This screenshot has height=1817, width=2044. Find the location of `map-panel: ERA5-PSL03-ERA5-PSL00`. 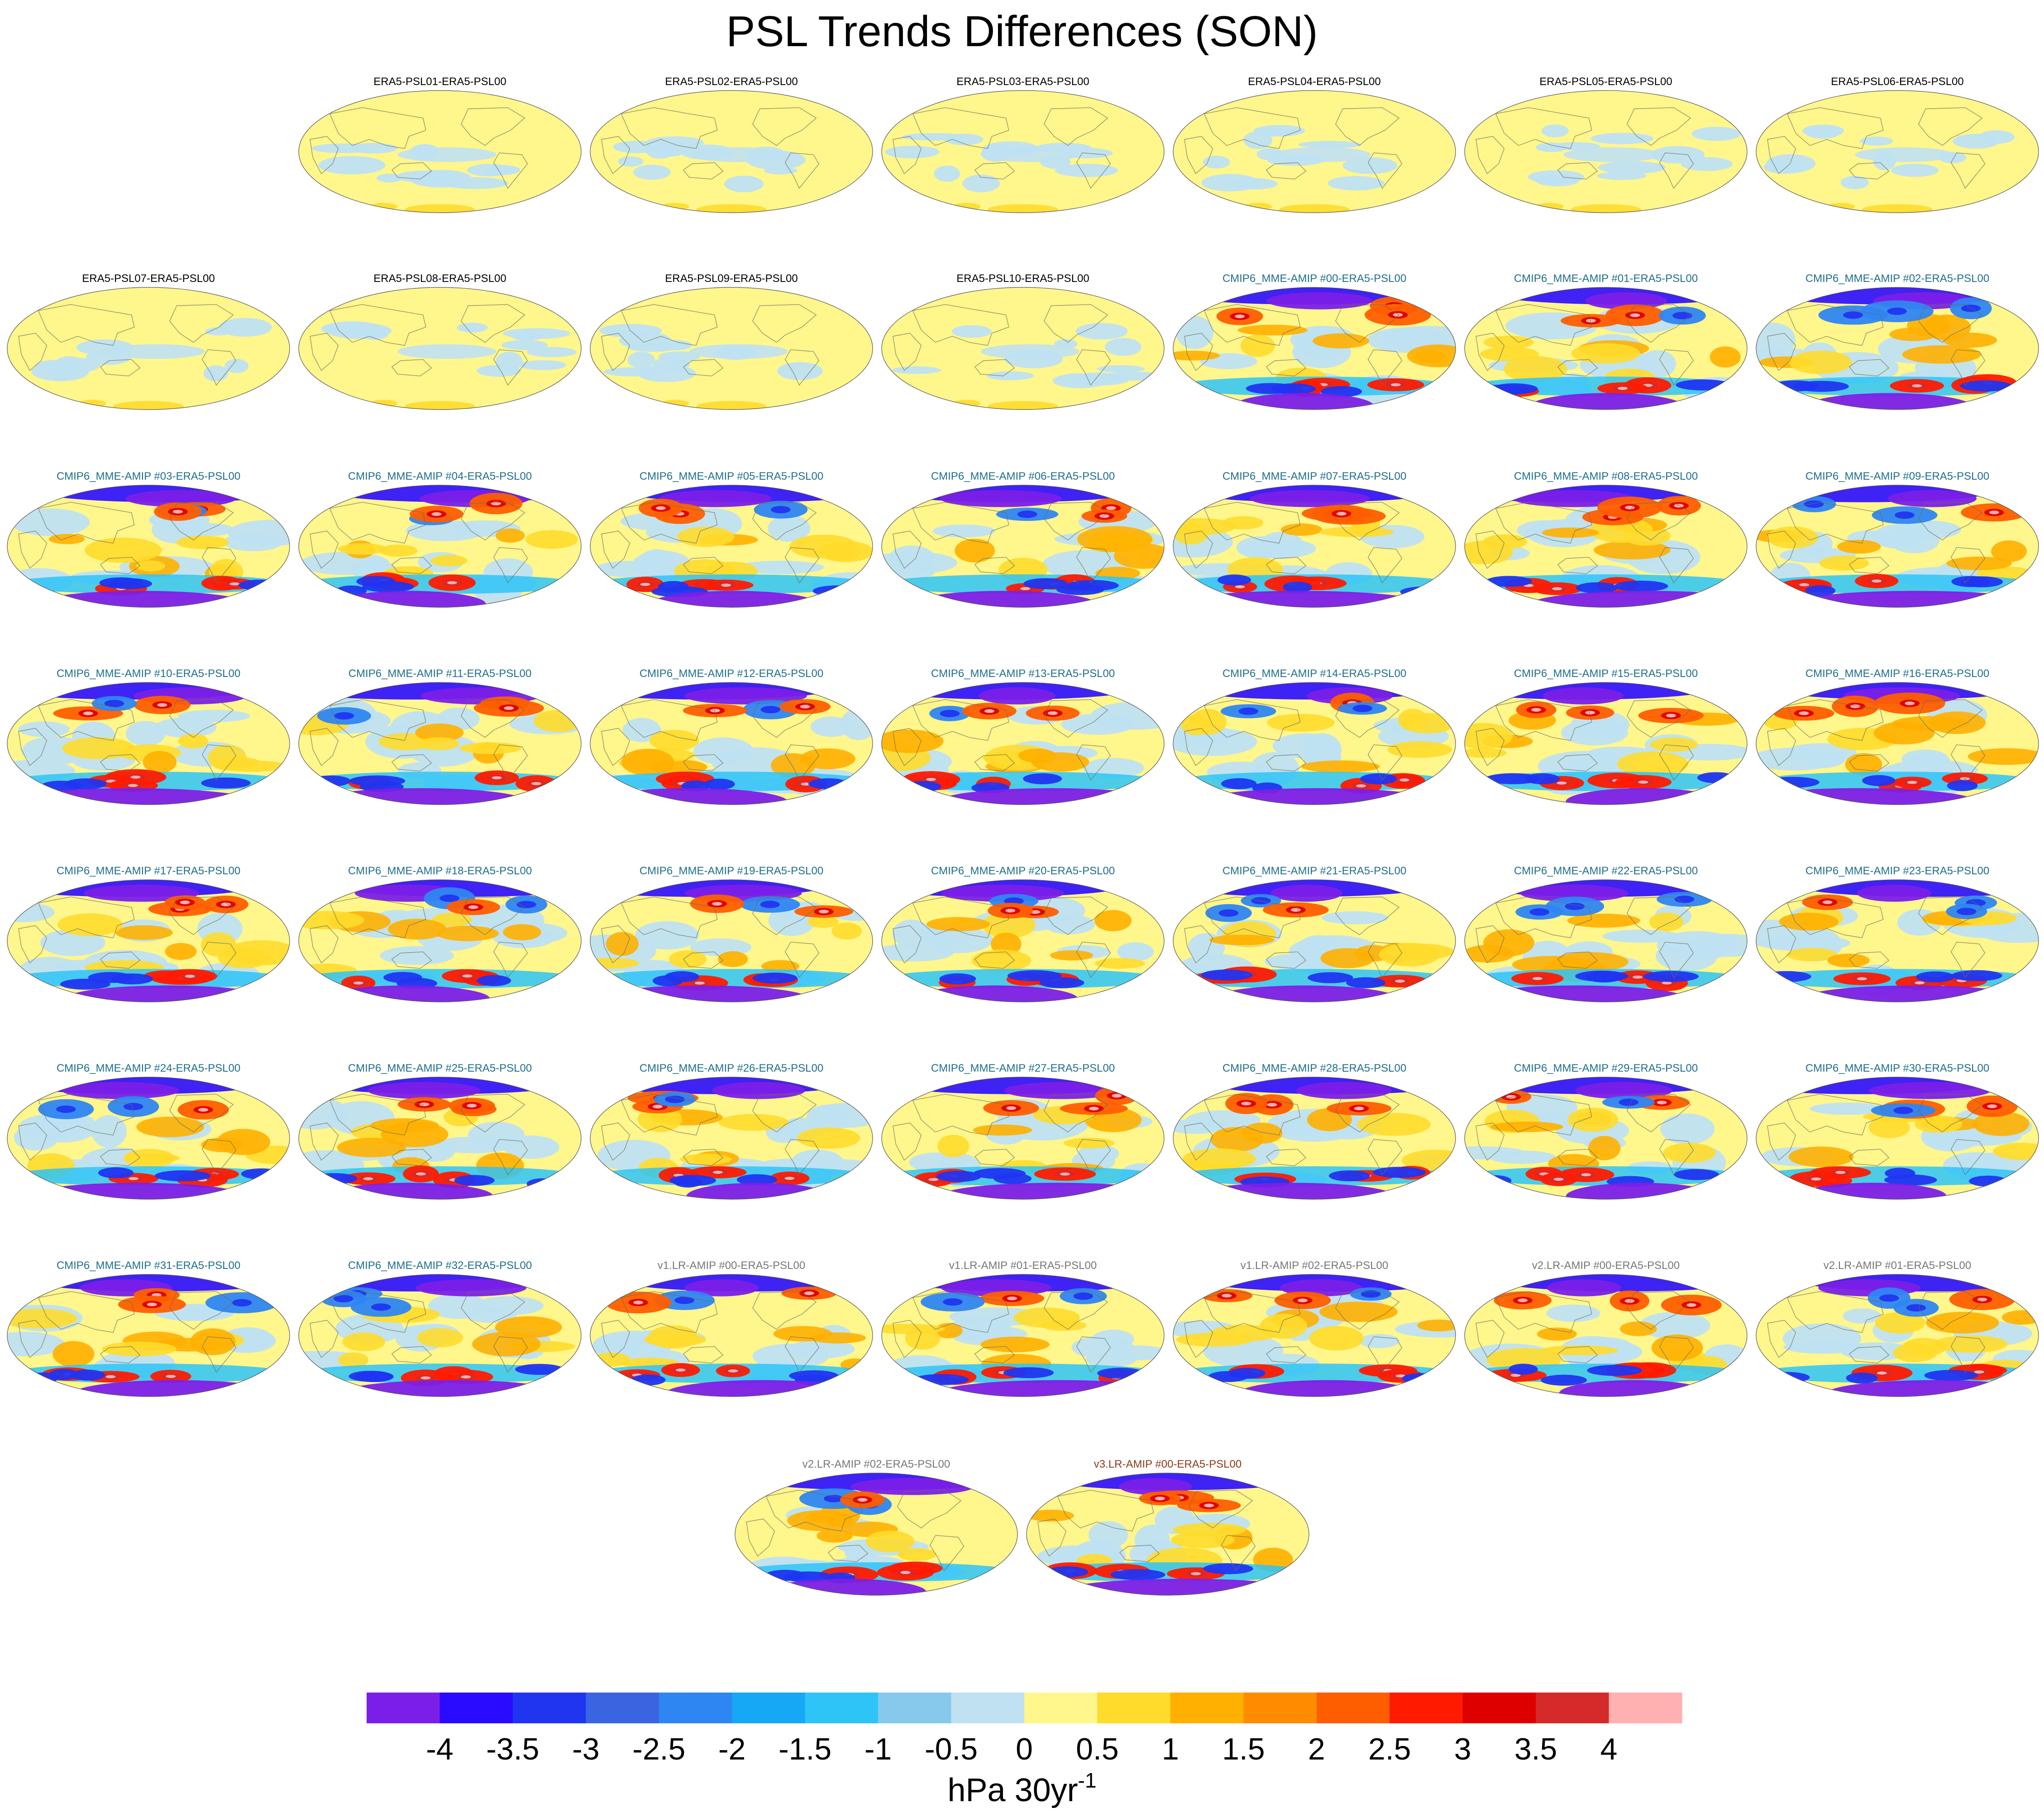

map-panel: ERA5-PSL03-ERA5-PSL00 is located at coordinates (1023, 144).